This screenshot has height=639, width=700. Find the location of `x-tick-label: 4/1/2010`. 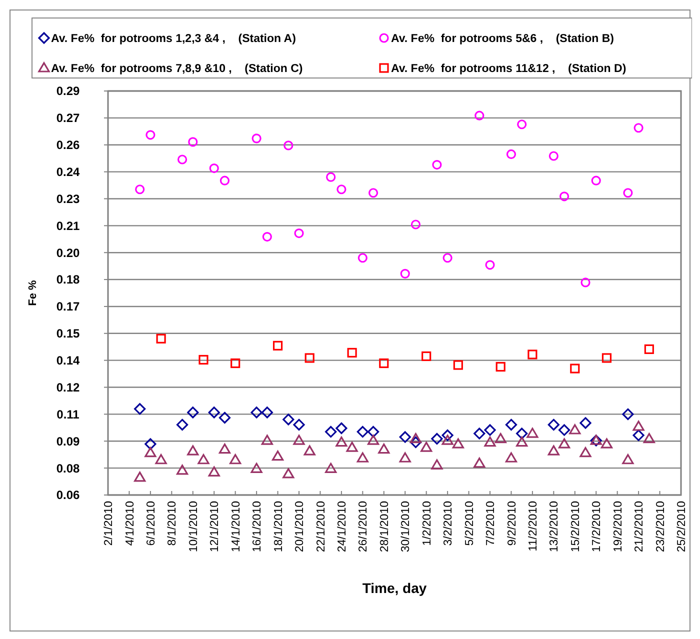

x-tick-label: 4/1/2010 is located at coordinates (130, 523).